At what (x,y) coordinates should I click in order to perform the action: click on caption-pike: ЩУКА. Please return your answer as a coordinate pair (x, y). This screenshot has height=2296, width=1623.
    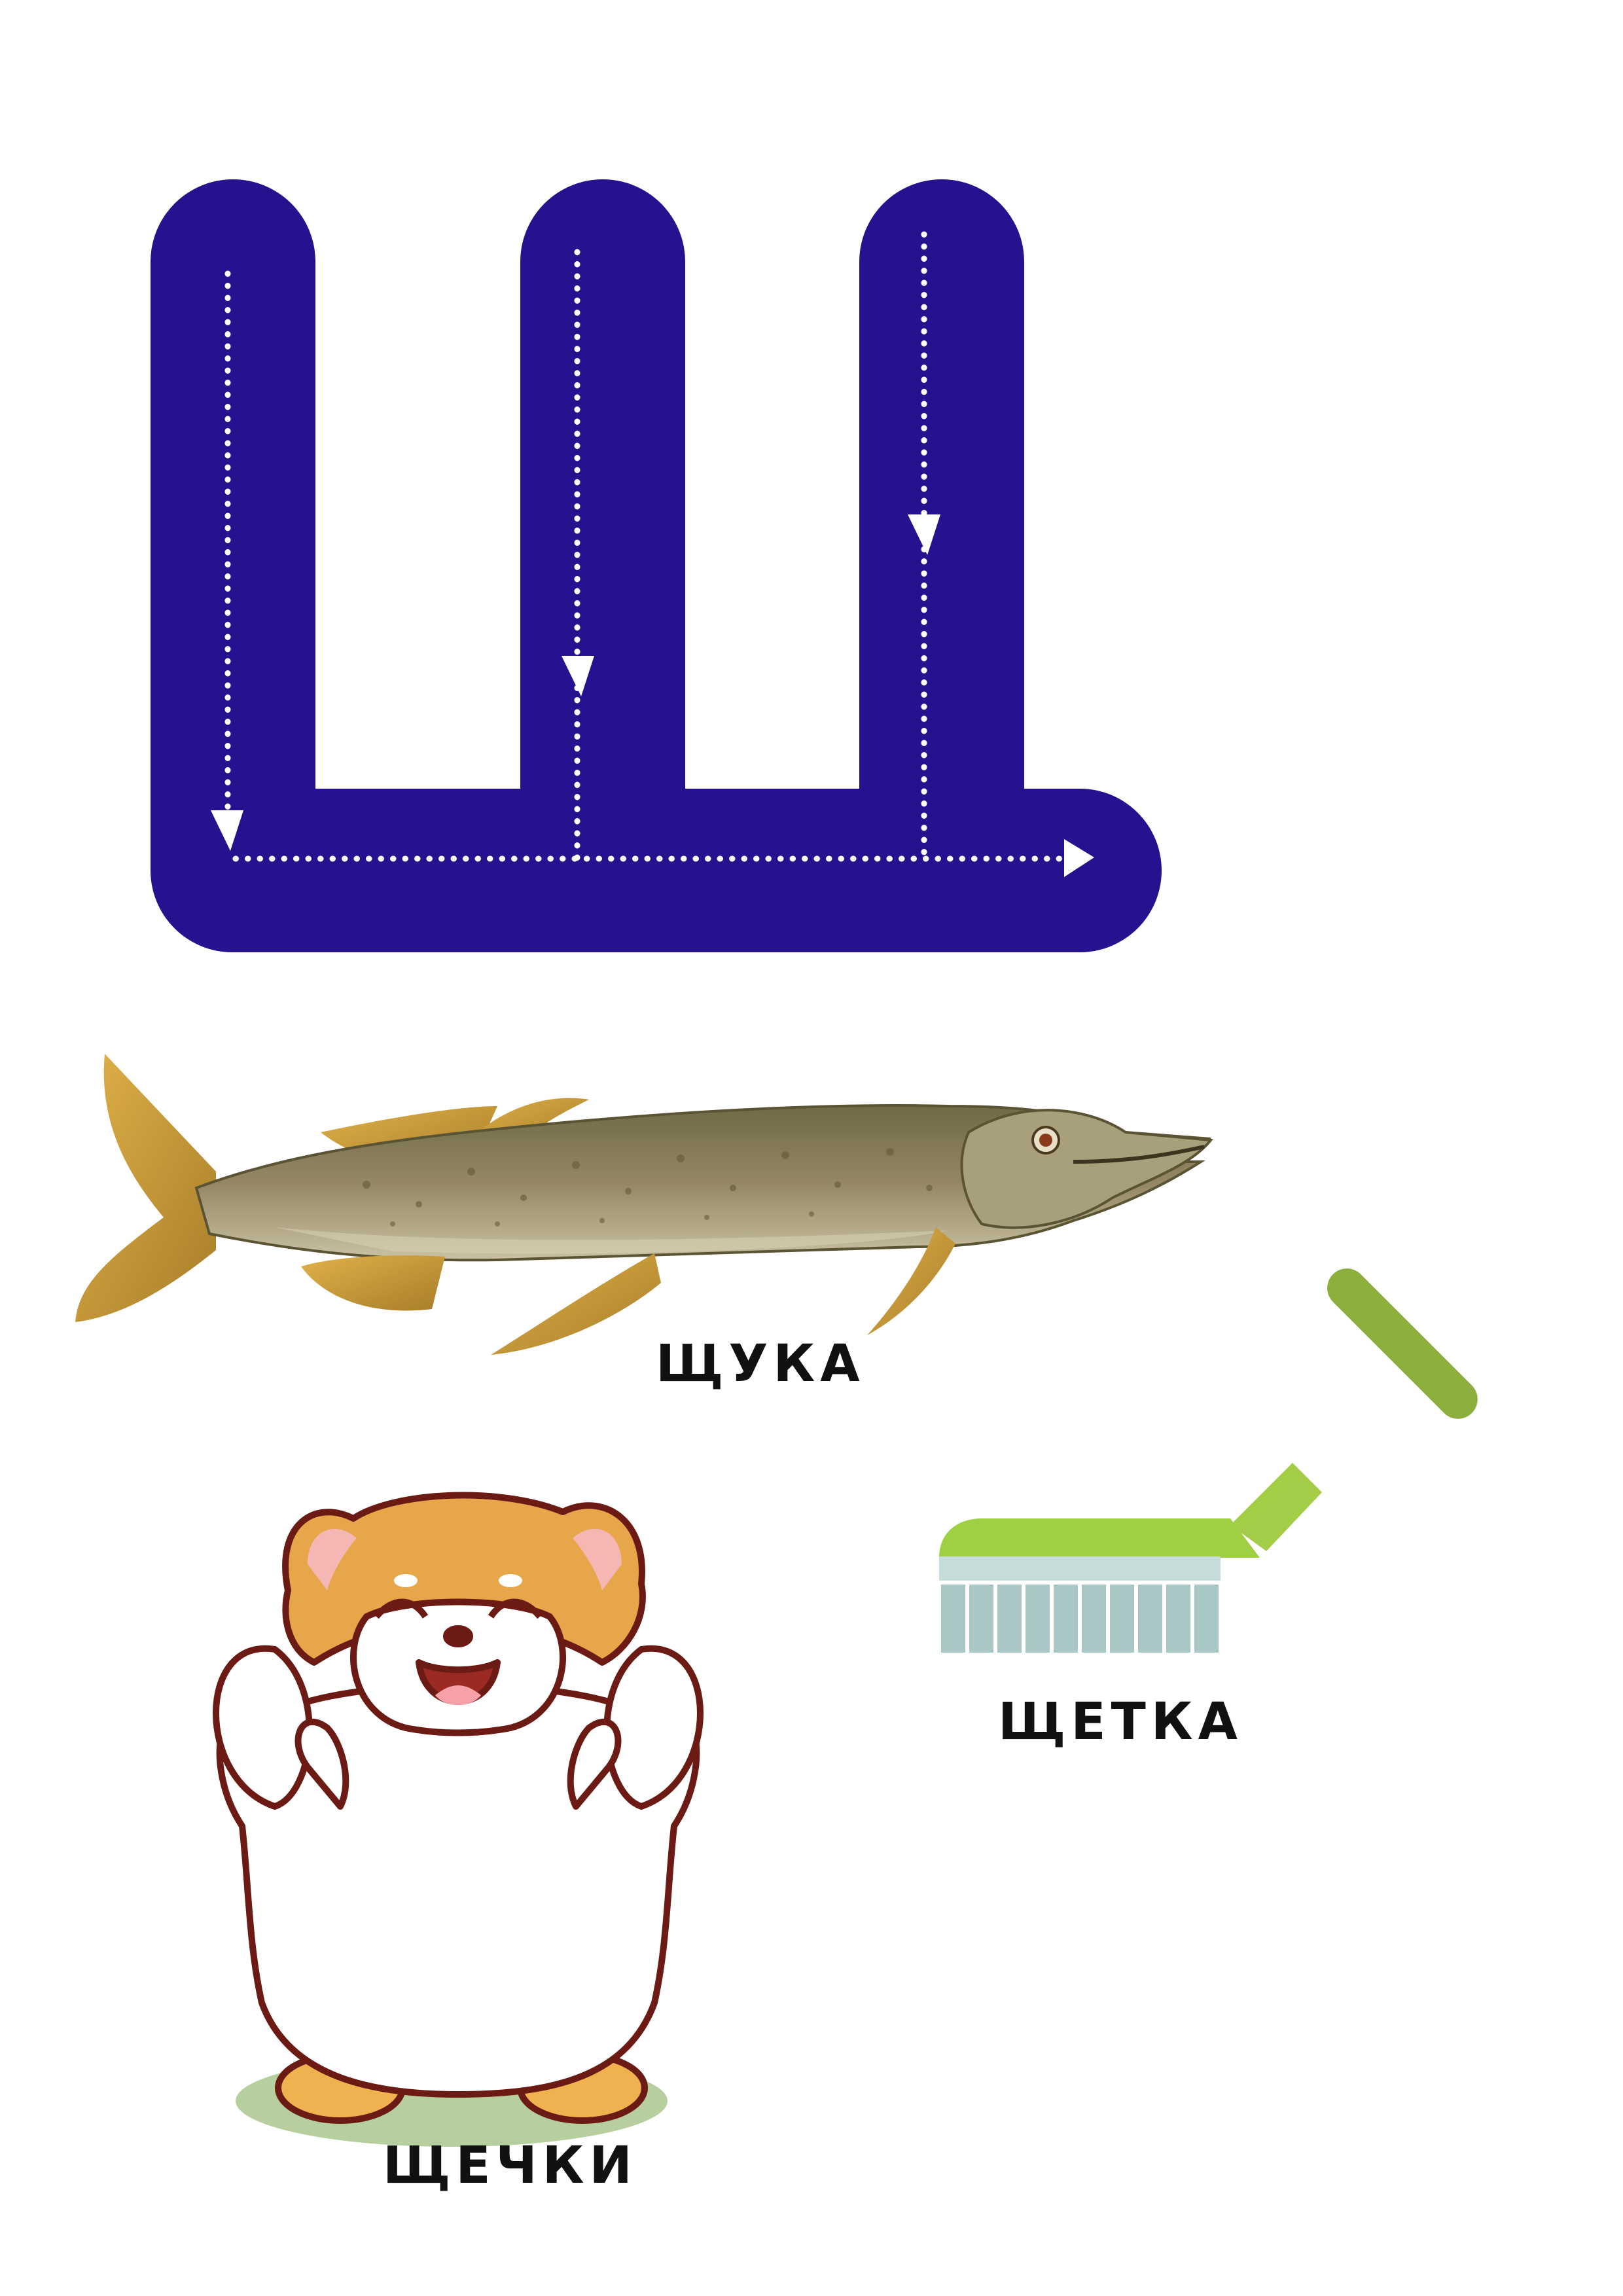
    Looking at the image, I should click on (760, 1364).